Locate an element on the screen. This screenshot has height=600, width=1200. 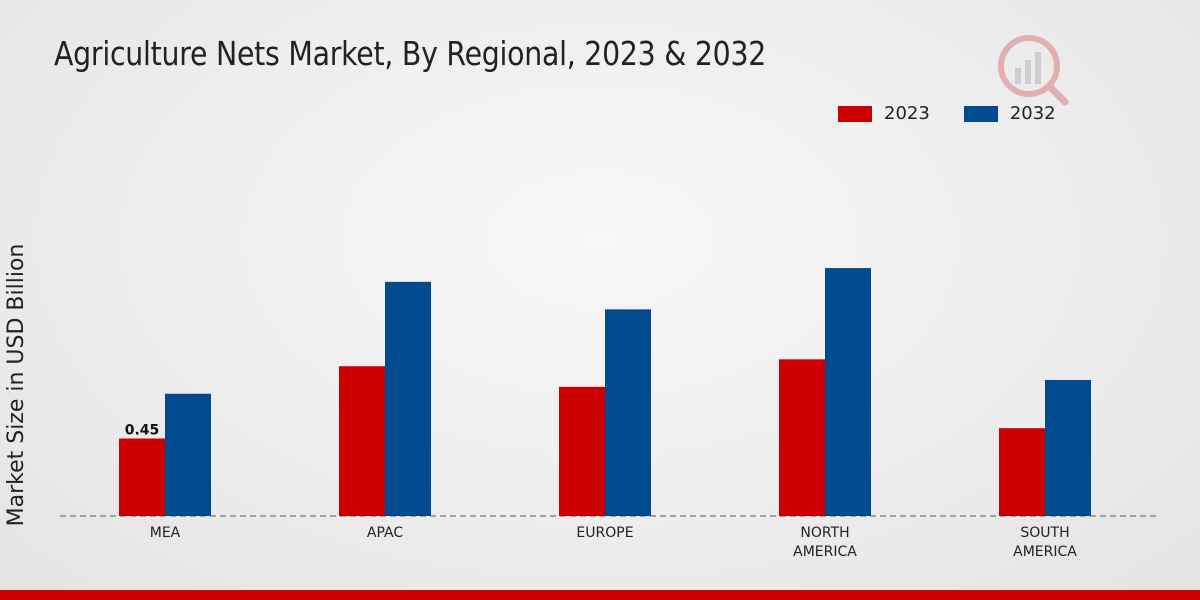
x-tick-label: NORTH is located at coordinates (824, 533).